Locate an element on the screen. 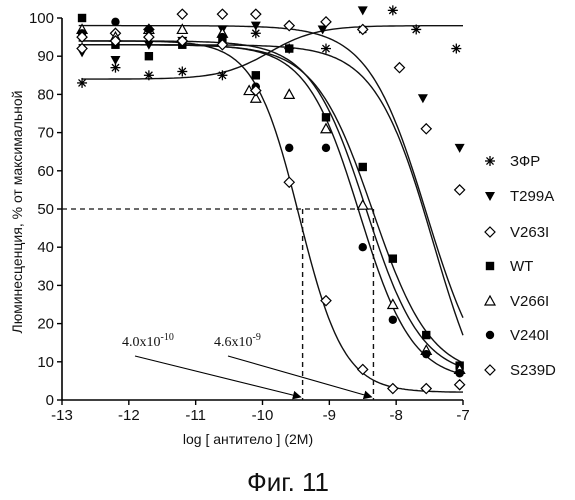 The width and height of the screenshot is (575, 500). ec50-label: 4.6x10⁻⁹ is located at coordinates (237, 341).